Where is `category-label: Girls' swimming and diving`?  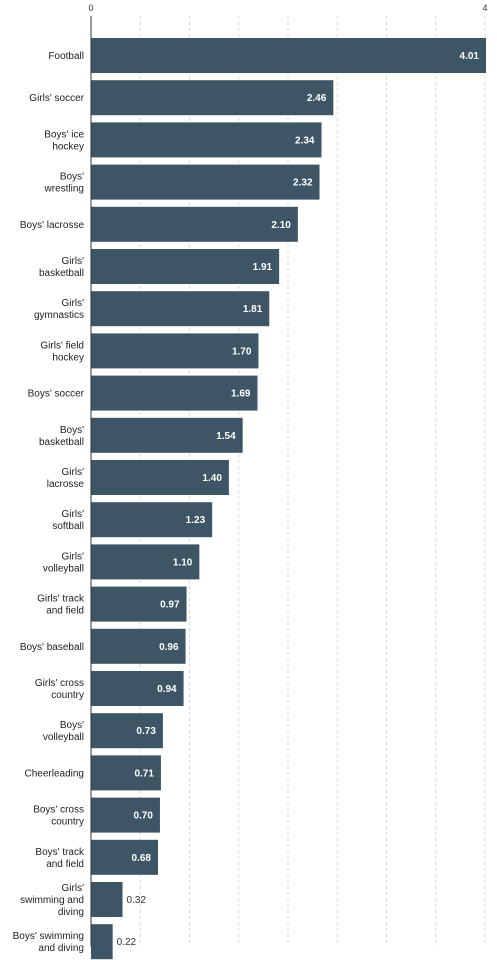
category-label: Girls' swimming and diving is located at coordinates (52, 900).